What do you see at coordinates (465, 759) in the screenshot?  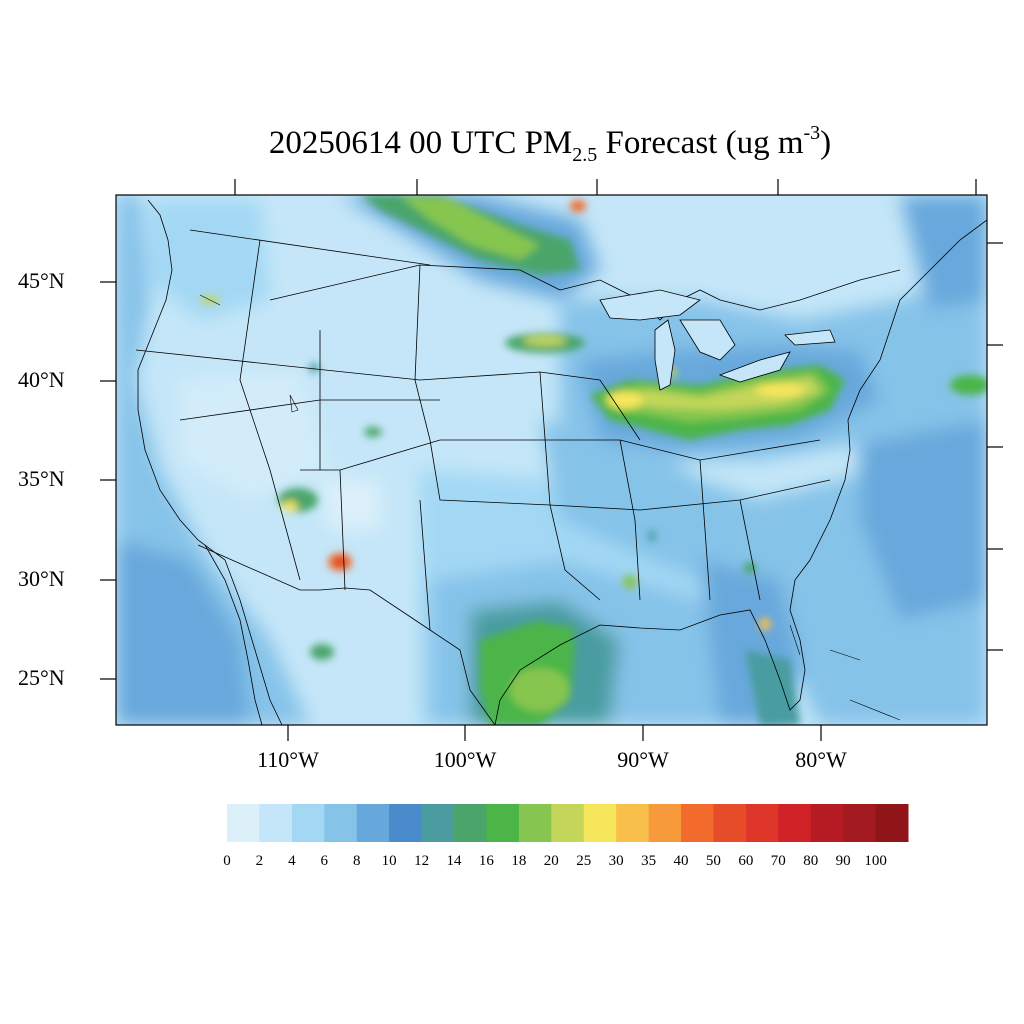 I see `lon-label-100w: 100°W` at bounding box center [465, 759].